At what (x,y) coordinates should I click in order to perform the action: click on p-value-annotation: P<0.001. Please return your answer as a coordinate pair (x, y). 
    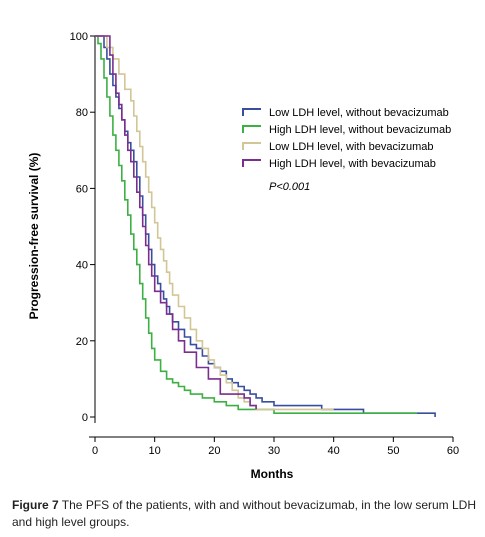
    Looking at the image, I should click on (289, 187).